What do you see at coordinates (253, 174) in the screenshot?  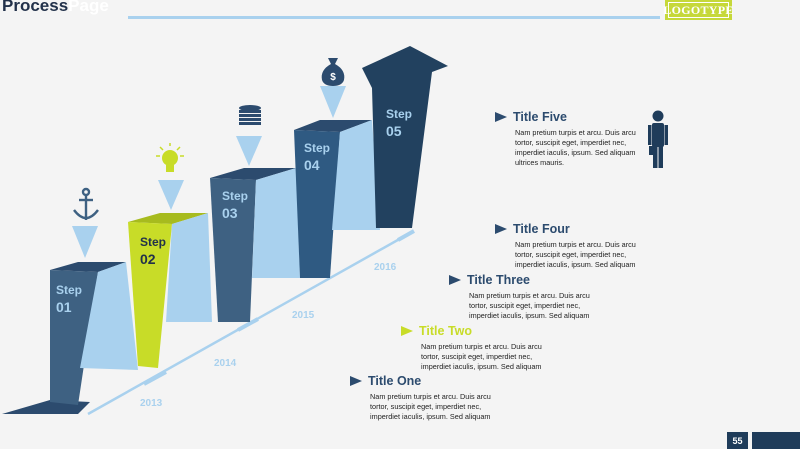 I see `step-3-top` at bounding box center [253, 174].